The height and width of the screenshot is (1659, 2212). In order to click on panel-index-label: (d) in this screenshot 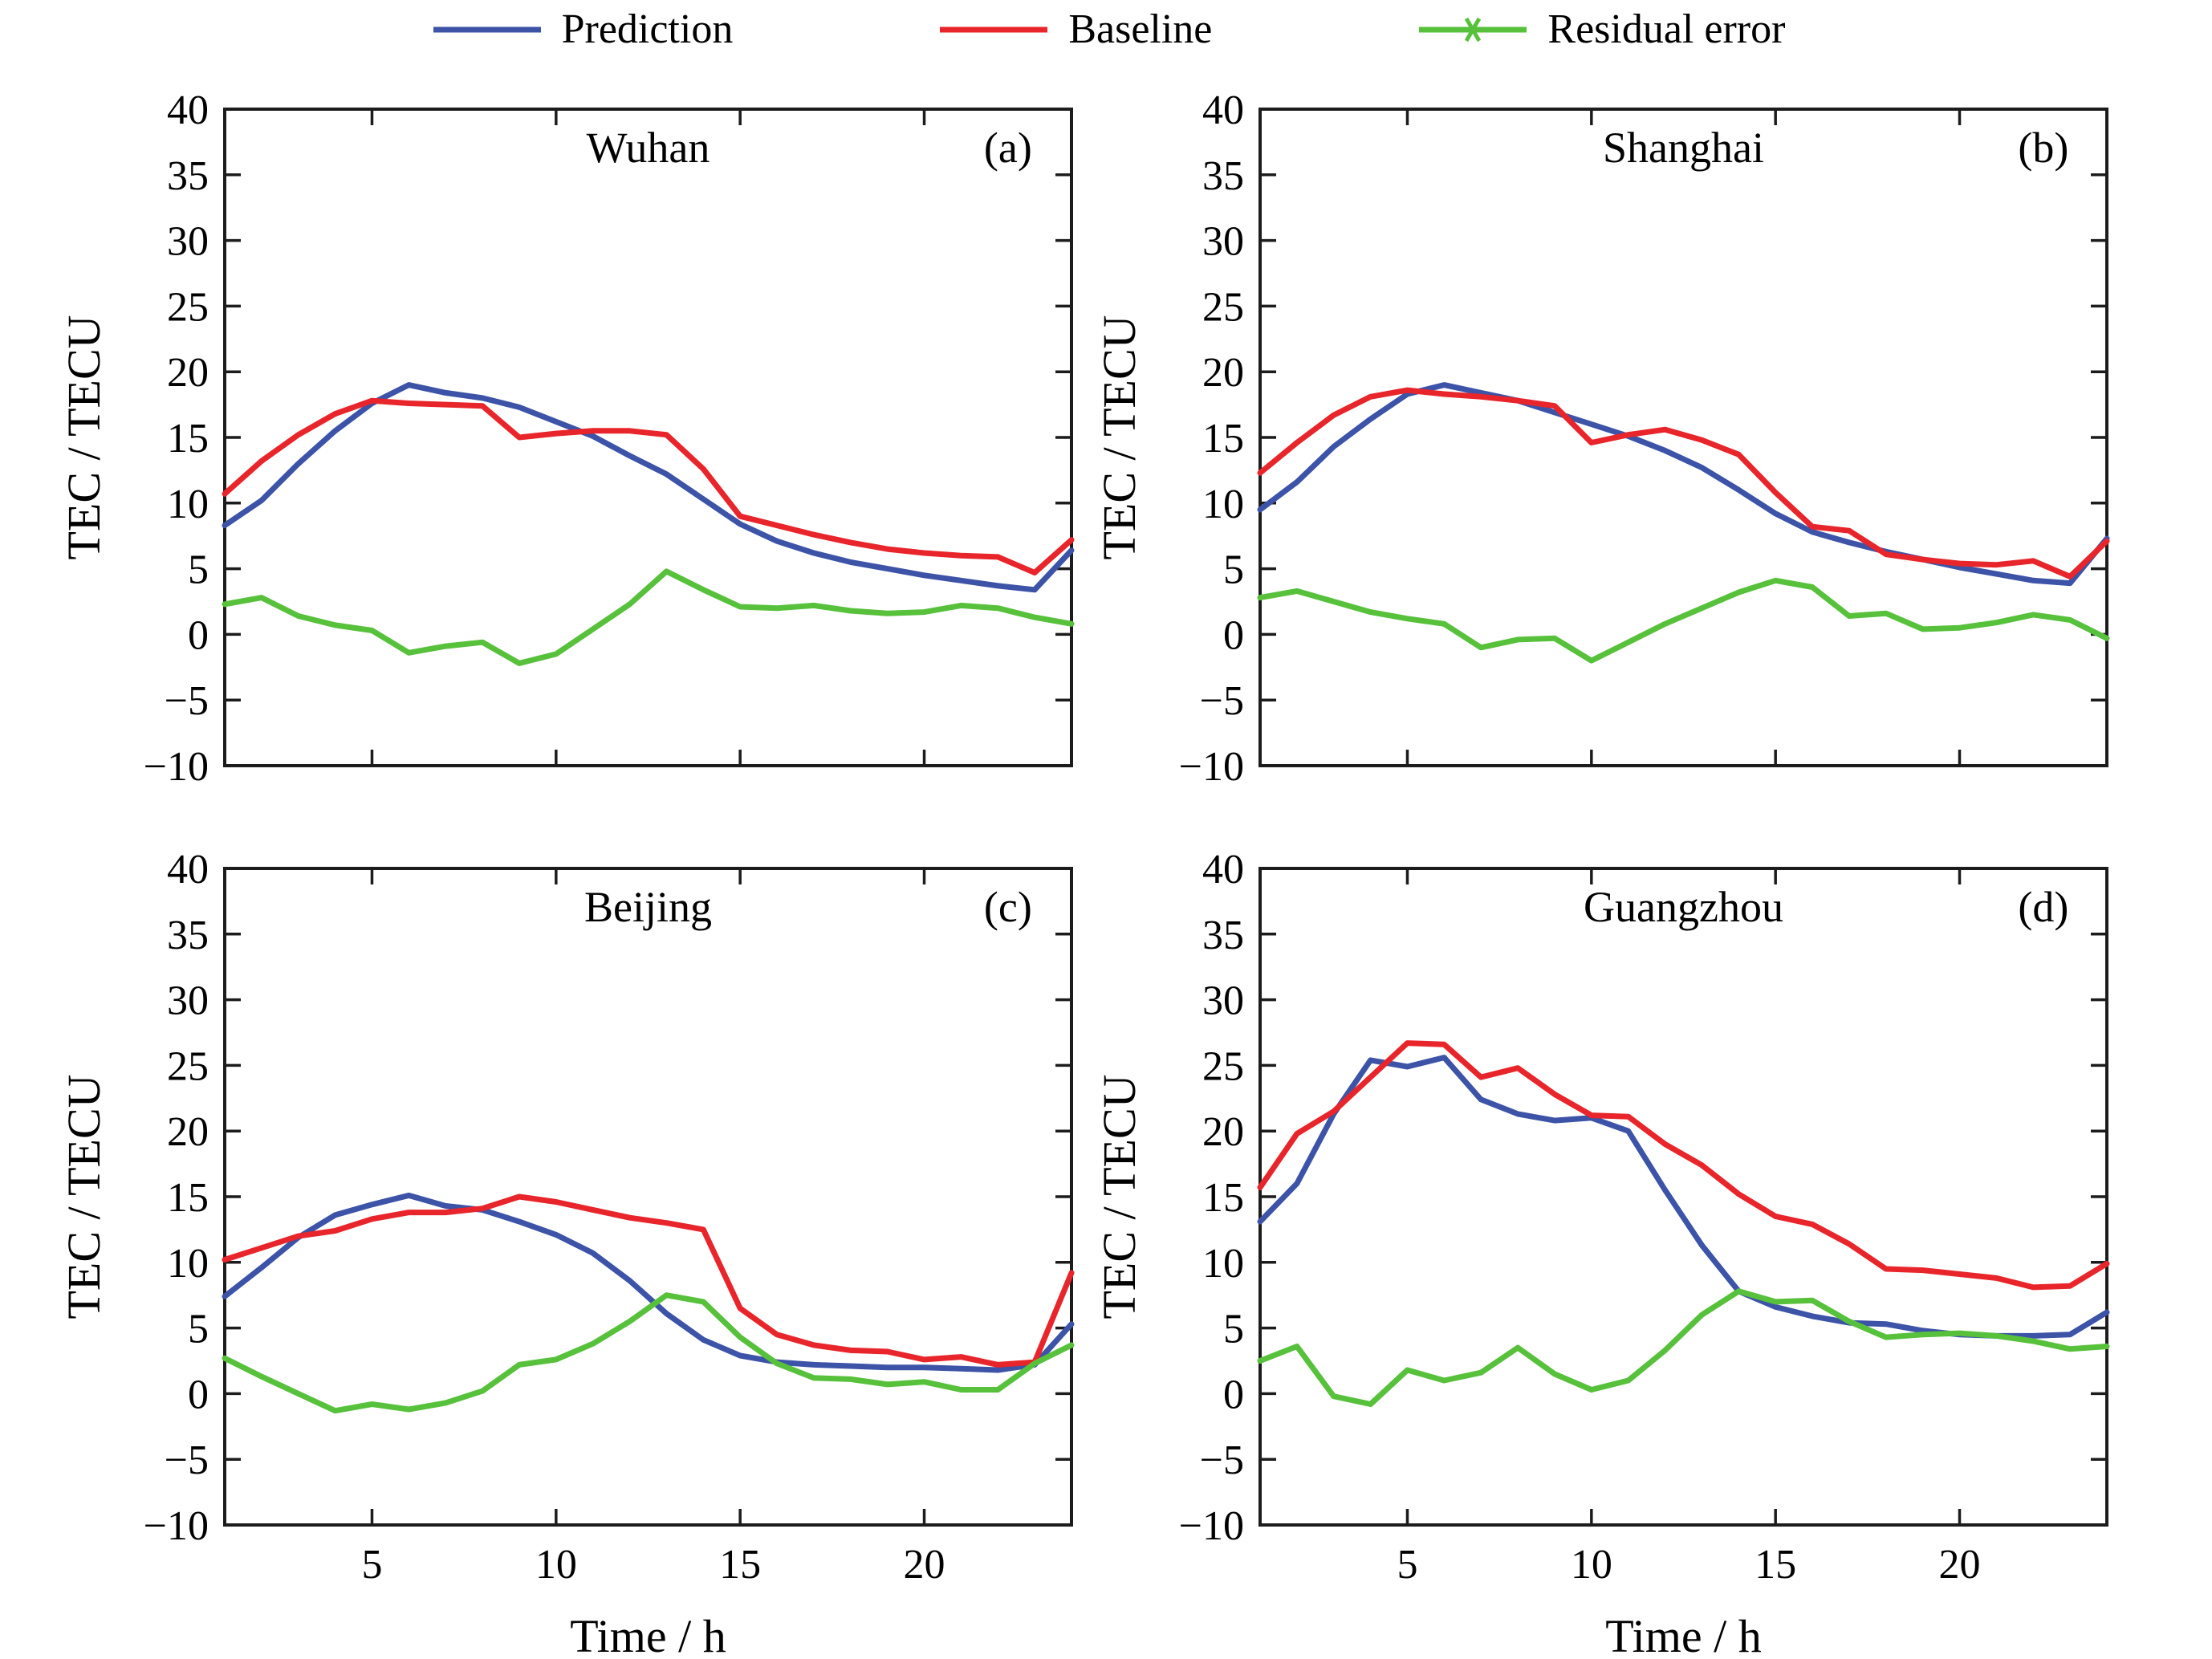, I will do `click(2043, 907)`.